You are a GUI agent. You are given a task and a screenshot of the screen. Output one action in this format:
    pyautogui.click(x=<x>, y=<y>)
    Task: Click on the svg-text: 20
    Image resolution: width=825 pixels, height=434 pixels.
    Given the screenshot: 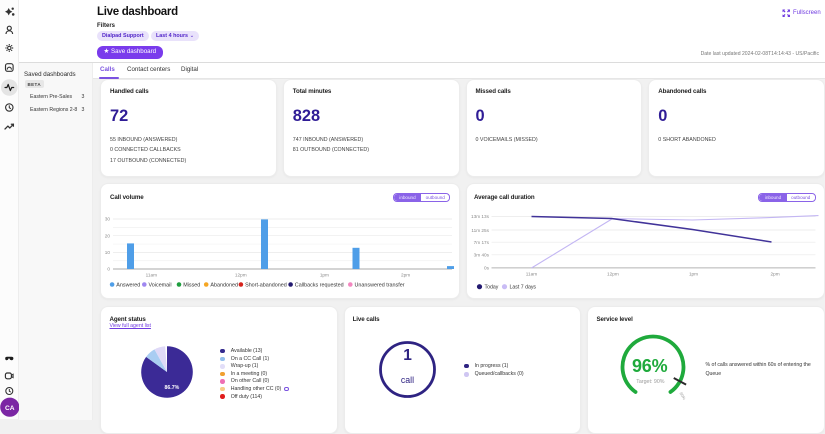 What is the action you would take?
    pyautogui.click(x=108, y=235)
    